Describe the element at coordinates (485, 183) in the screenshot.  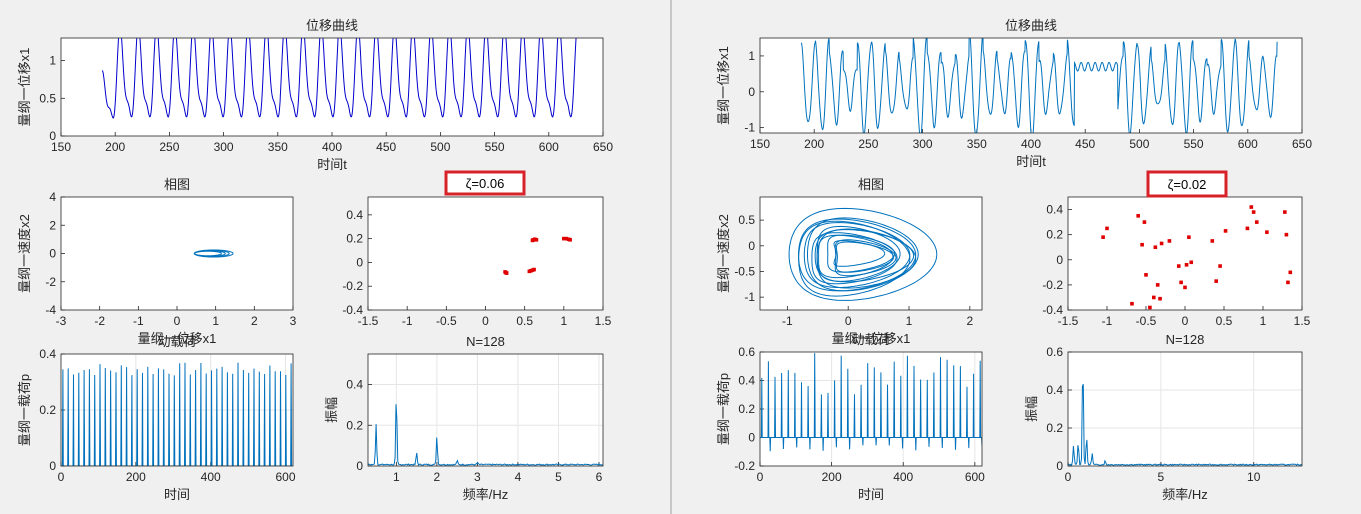
I see `zeta-highlight-box` at that location.